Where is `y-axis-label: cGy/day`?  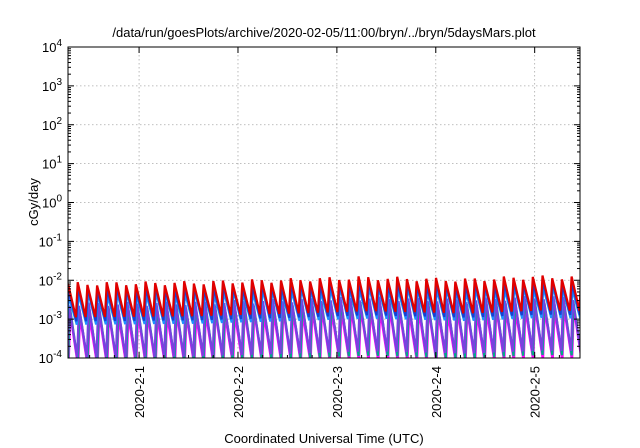
y-axis-label: cGy/day is located at coordinates (33, 202).